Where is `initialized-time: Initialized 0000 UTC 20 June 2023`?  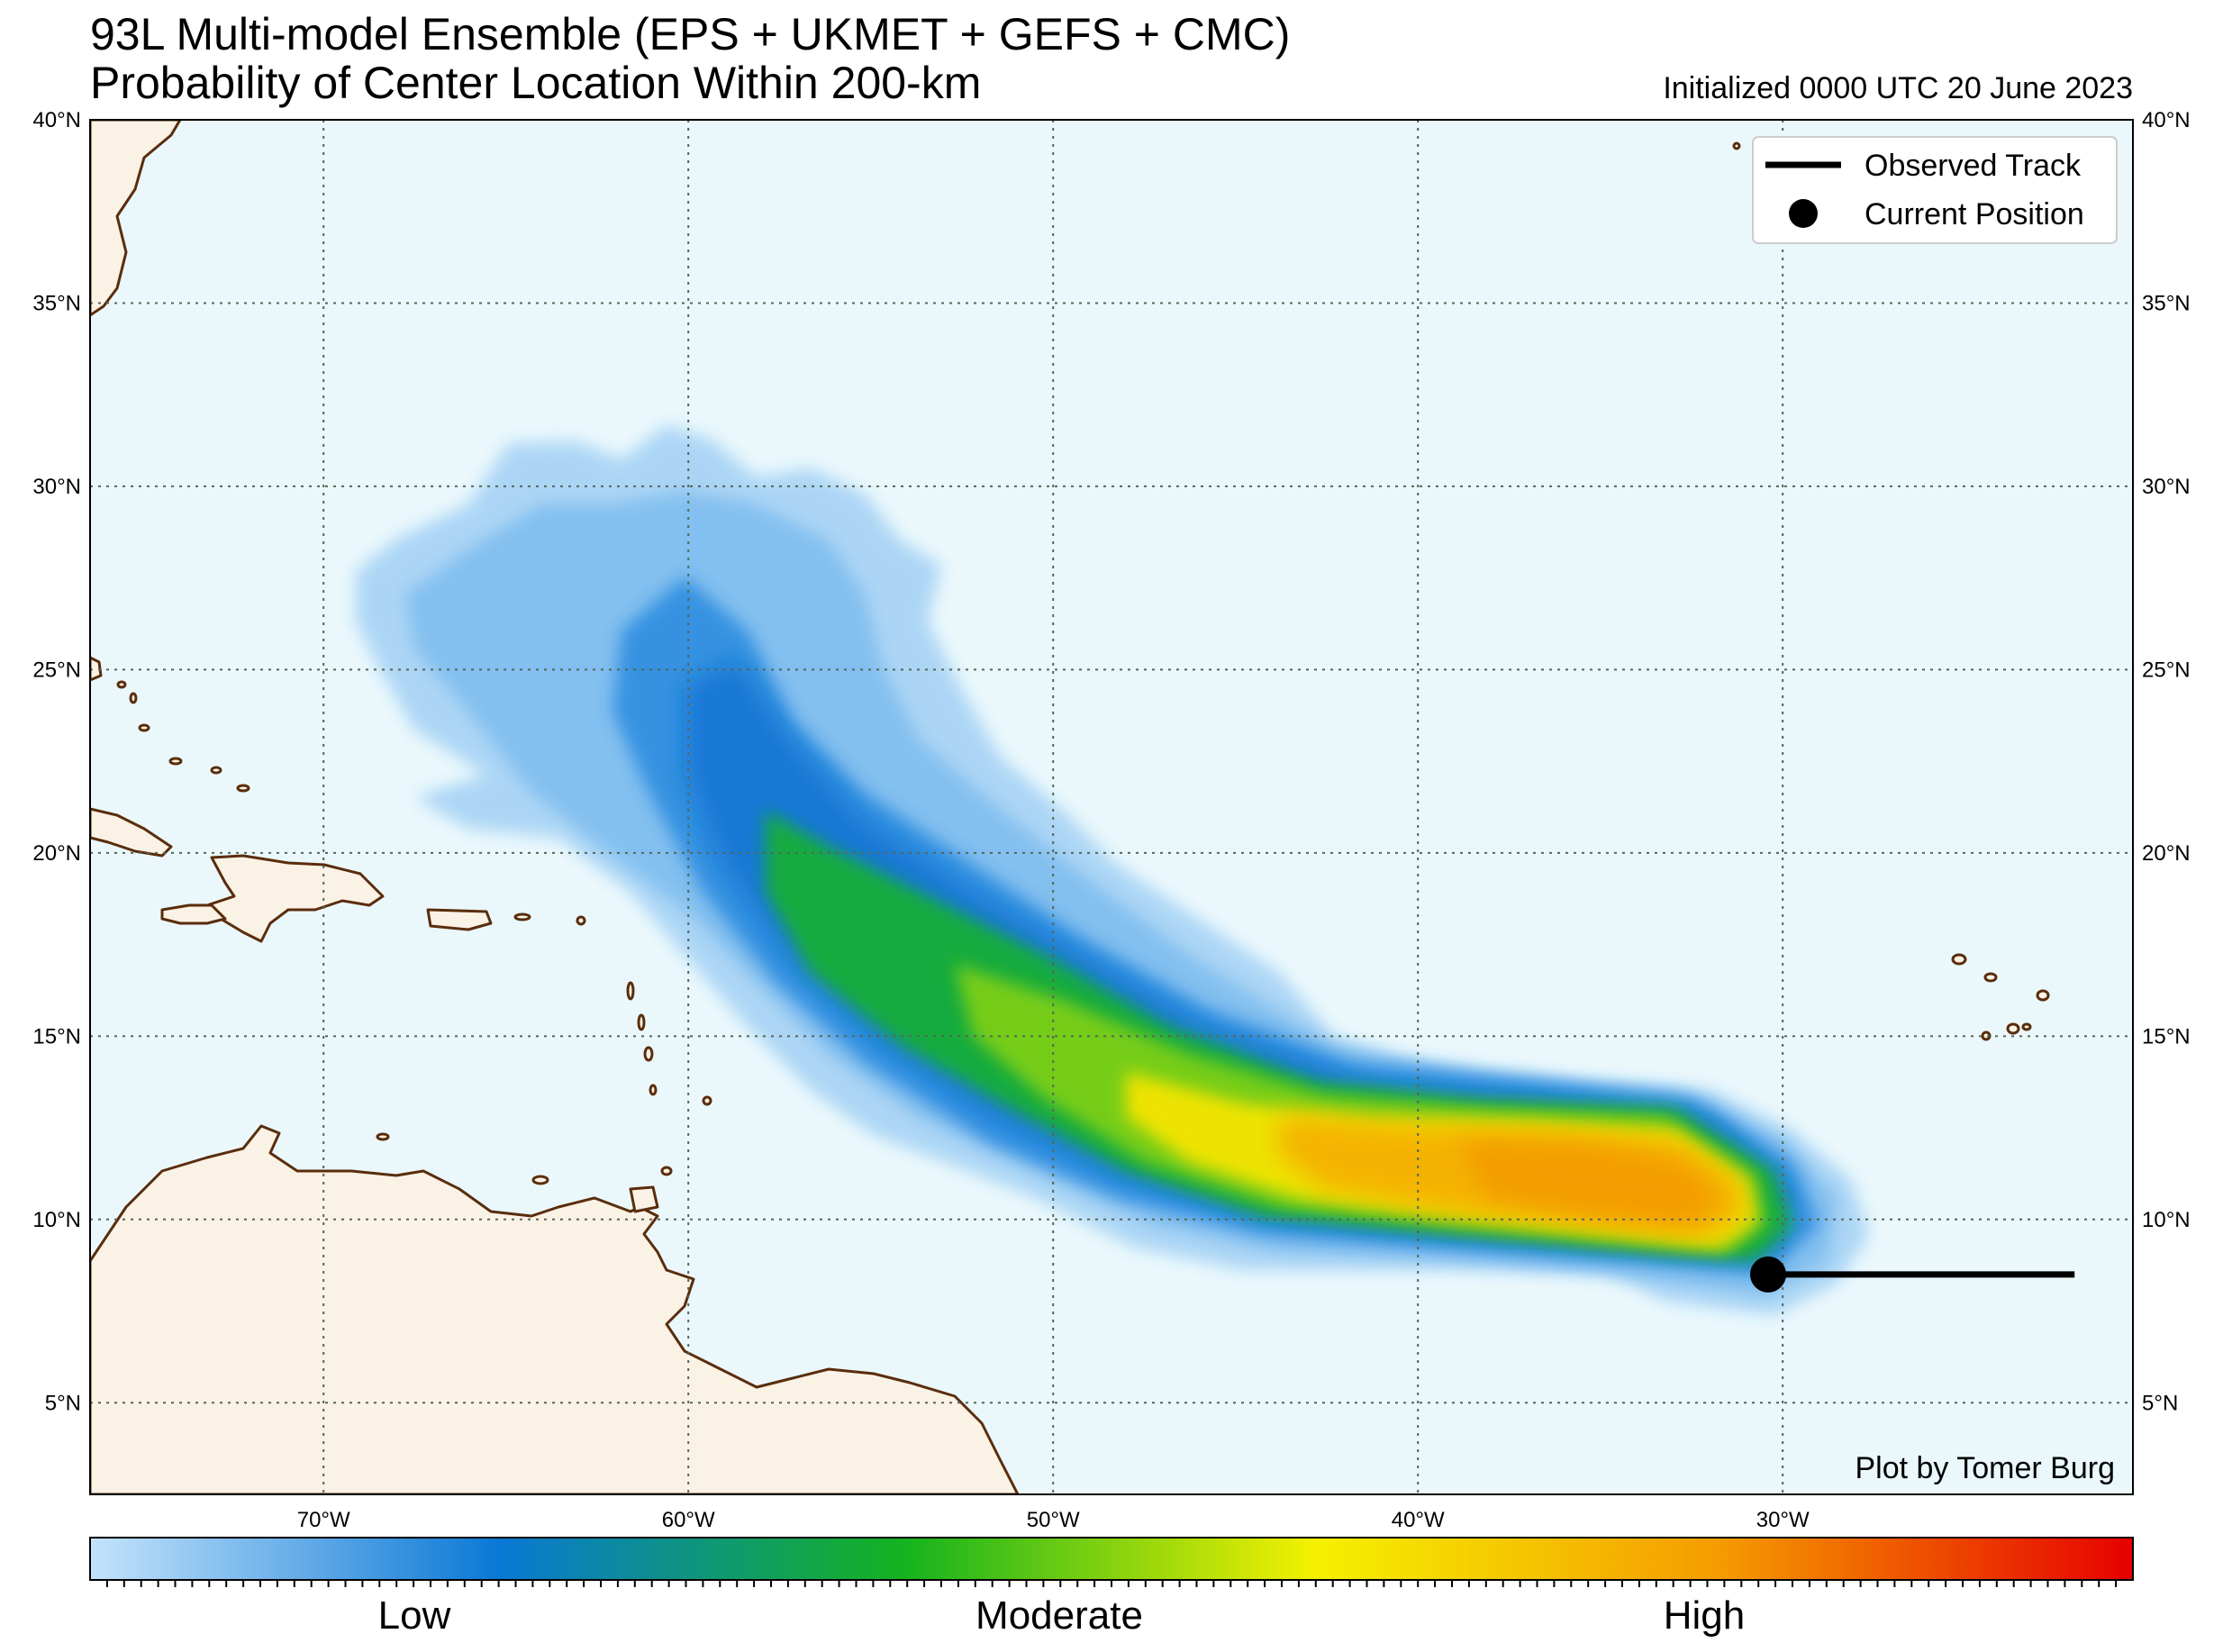
initialized-time: Initialized 0000 UTC 20 June 2023 is located at coordinates (1898, 88).